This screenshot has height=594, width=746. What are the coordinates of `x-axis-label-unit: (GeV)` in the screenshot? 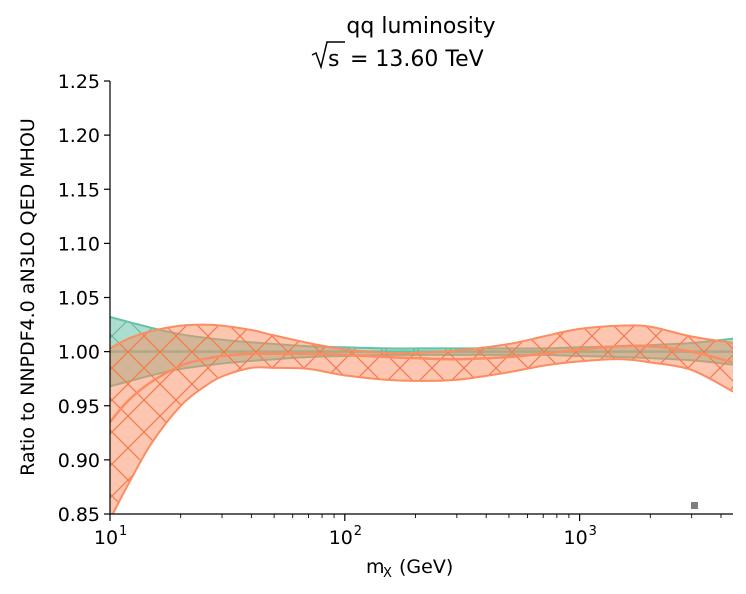 It's located at (426, 567).